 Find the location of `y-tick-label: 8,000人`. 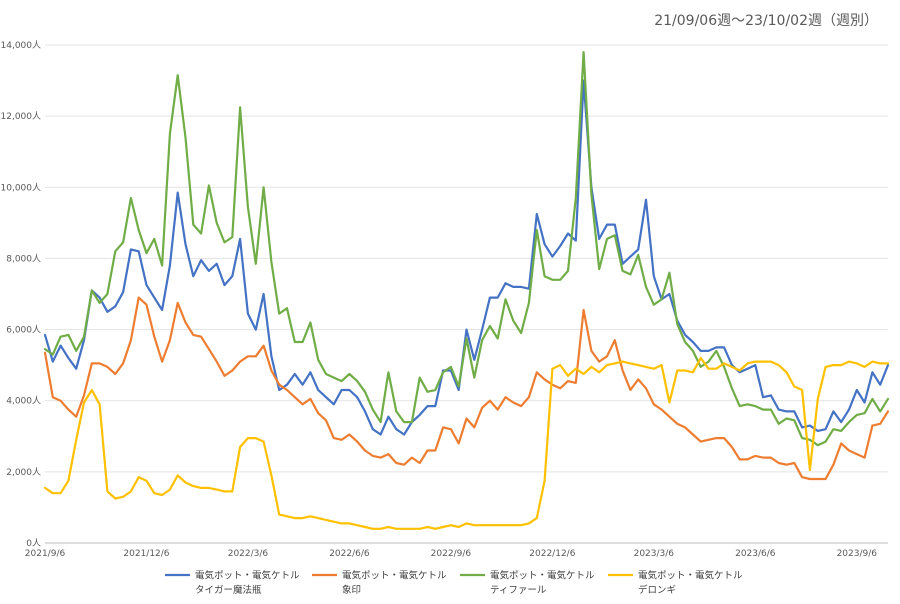

y-tick-label: 8,000人 is located at coordinates (23, 258).